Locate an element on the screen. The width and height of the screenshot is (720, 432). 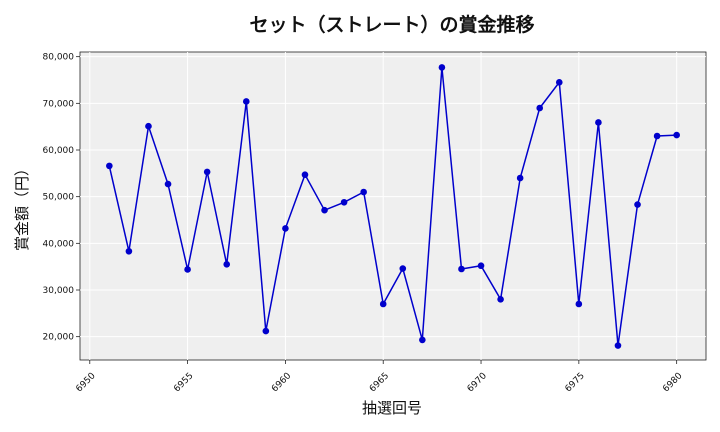
y-tick-label: 70,000 is located at coordinates (59, 104).